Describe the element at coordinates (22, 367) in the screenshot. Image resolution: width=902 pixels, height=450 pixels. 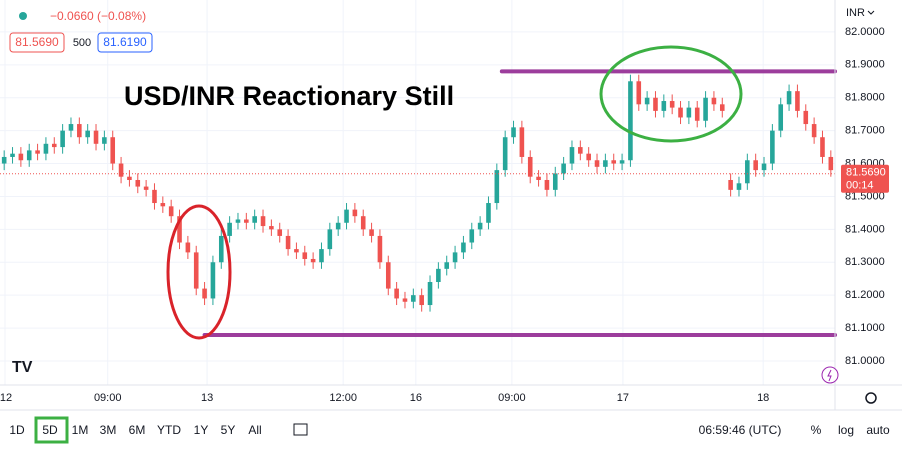
I see `logo: TV` at that location.